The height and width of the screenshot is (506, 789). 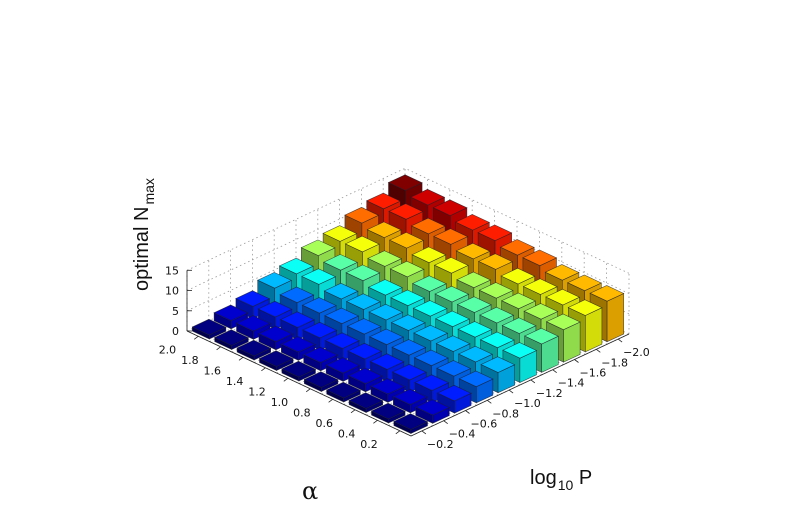 What do you see at coordinates (190, 360) in the screenshot?
I see `y-tick-label: 1.8` at bounding box center [190, 360].